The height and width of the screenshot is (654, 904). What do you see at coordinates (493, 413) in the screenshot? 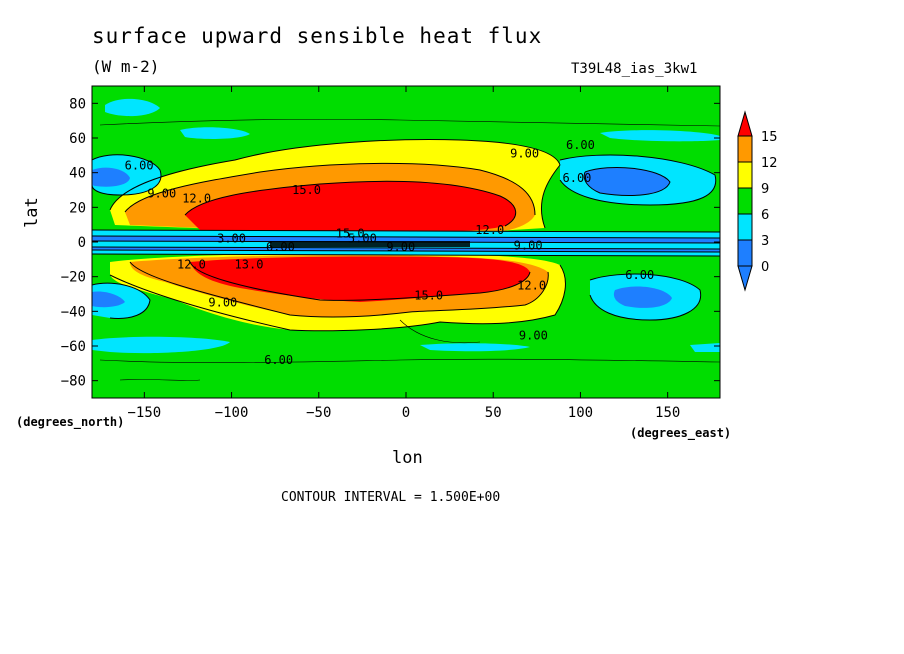
I see `x-tick-label: 50` at bounding box center [493, 413].